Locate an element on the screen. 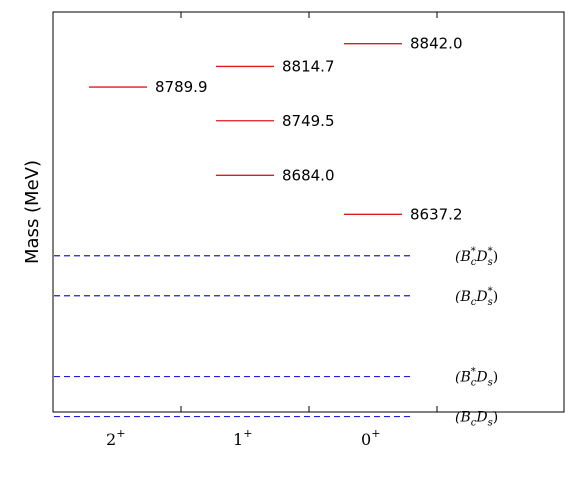 Image resolution: width=575 pixels, height=479 pixels. mass-level-label: 8814.7 is located at coordinates (308, 66).